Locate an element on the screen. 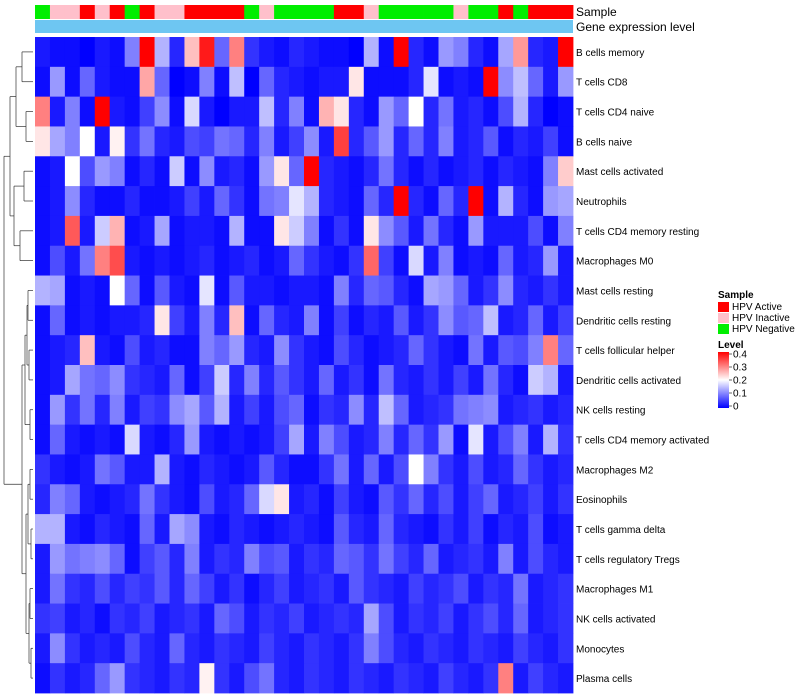  annotation-label-expression: Gene expression level is located at coordinates (635, 27).